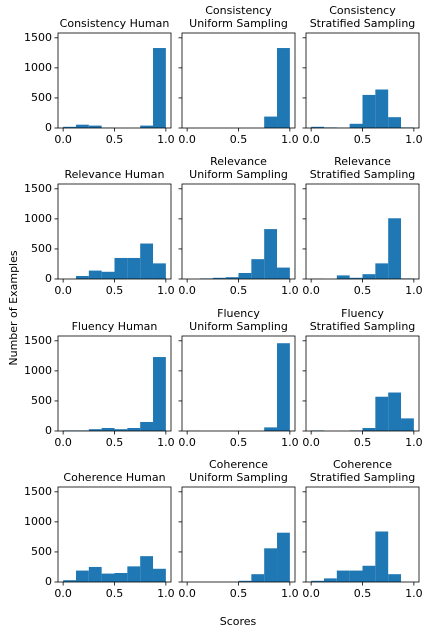 Image resolution: width=431 pixels, height=635 pixels. What do you see at coordinates (362, 464) in the screenshot?
I see `panel-title: Coherence` at bounding box center [362, 464].